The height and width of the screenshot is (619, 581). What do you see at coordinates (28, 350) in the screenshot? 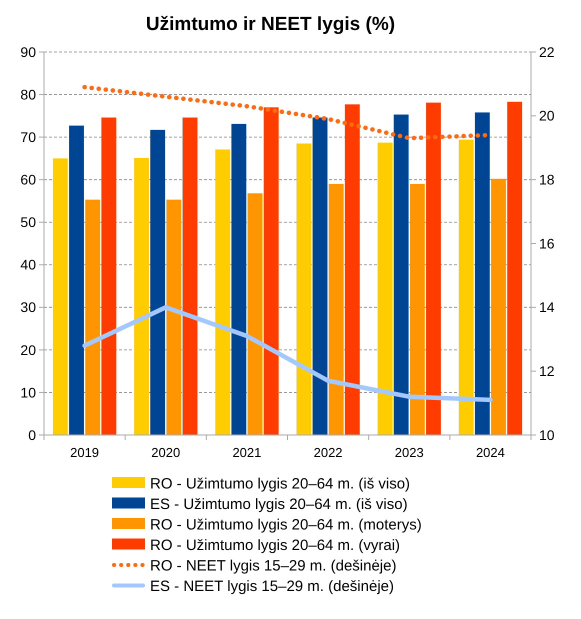
I see `y-tick-label: 20` at bounding box center [28, 350].